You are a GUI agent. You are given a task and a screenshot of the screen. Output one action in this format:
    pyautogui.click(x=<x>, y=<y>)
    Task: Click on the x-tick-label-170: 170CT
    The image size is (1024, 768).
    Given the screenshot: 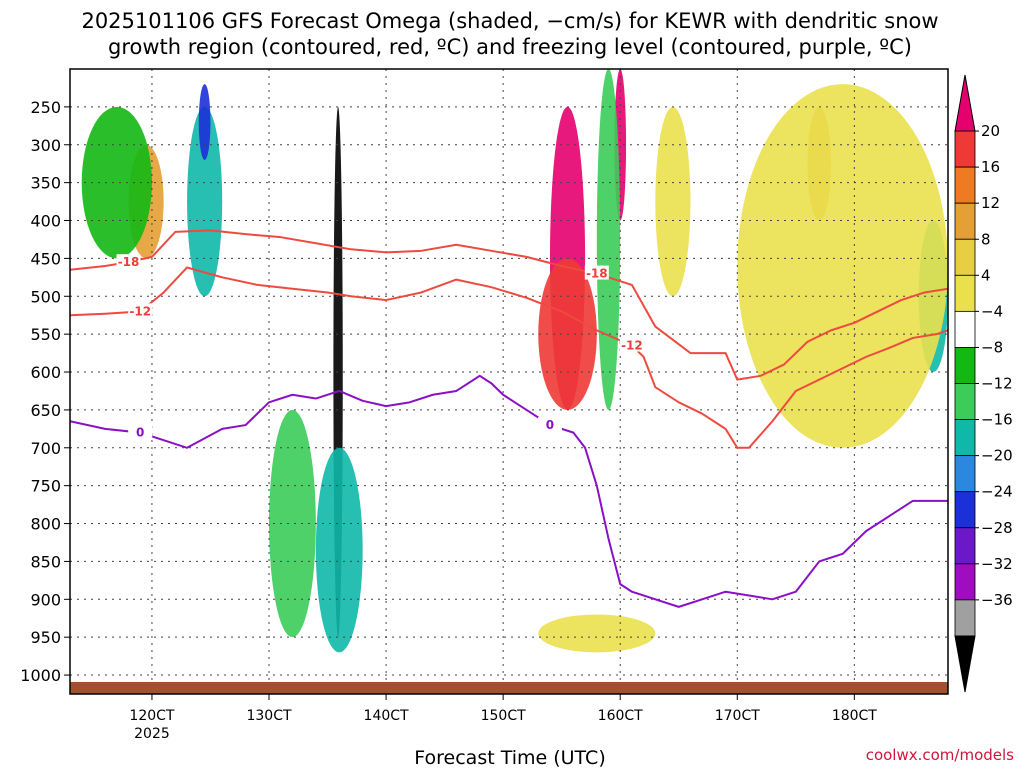 What is the action you would take?
    pyautogui.click(x=737, y=716)
    